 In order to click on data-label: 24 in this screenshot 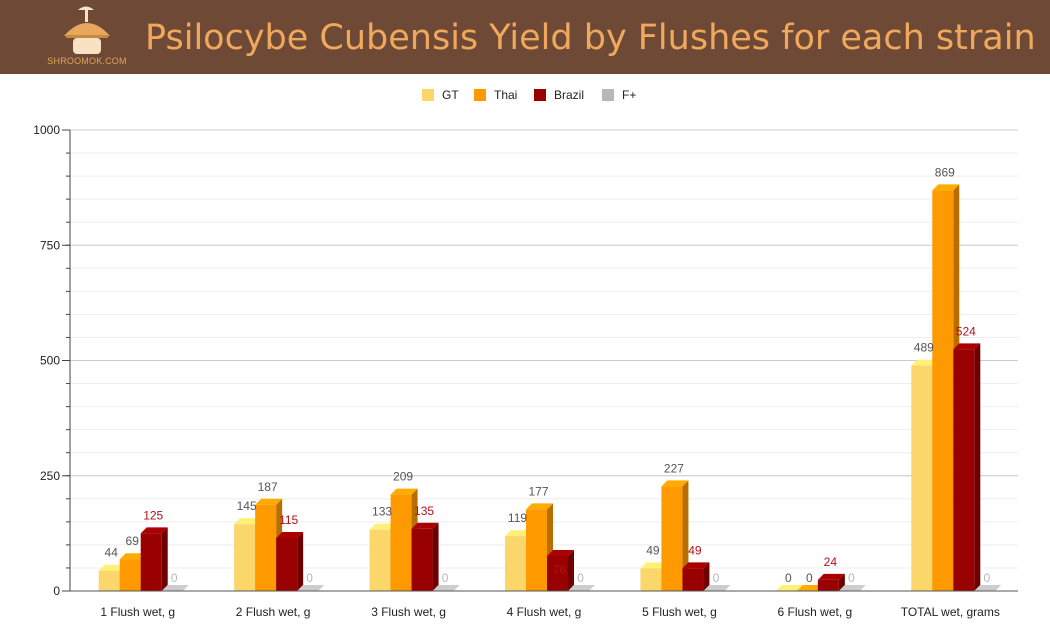, I will do `click(831, 562)`.